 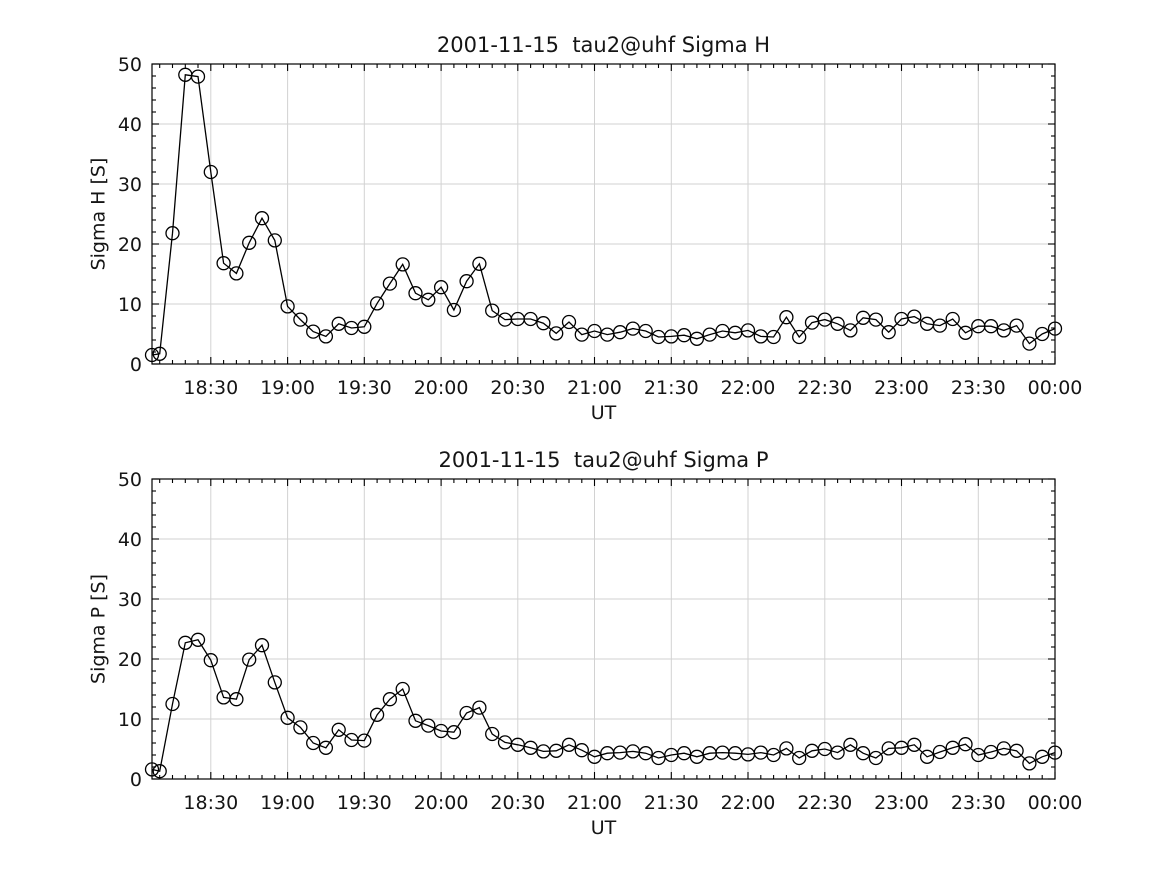 I want to click on sigma-p-chart-title: 2001-11-15 tau2@uhf Sigma P, so click(x=603, y=460).